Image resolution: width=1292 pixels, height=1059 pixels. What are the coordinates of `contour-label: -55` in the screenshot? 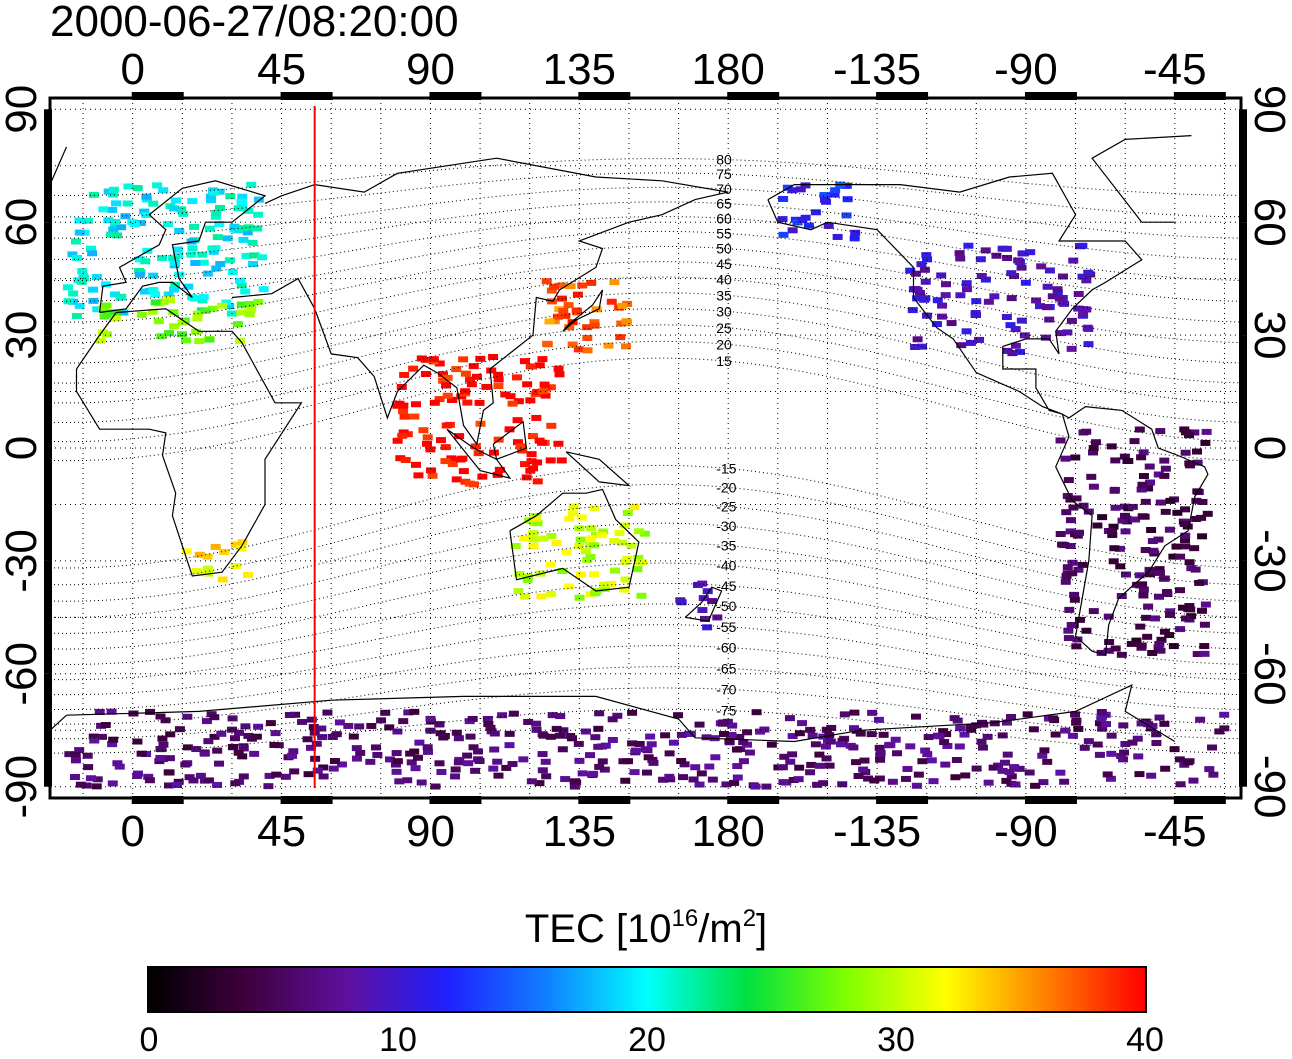 It's located at (726, 627).